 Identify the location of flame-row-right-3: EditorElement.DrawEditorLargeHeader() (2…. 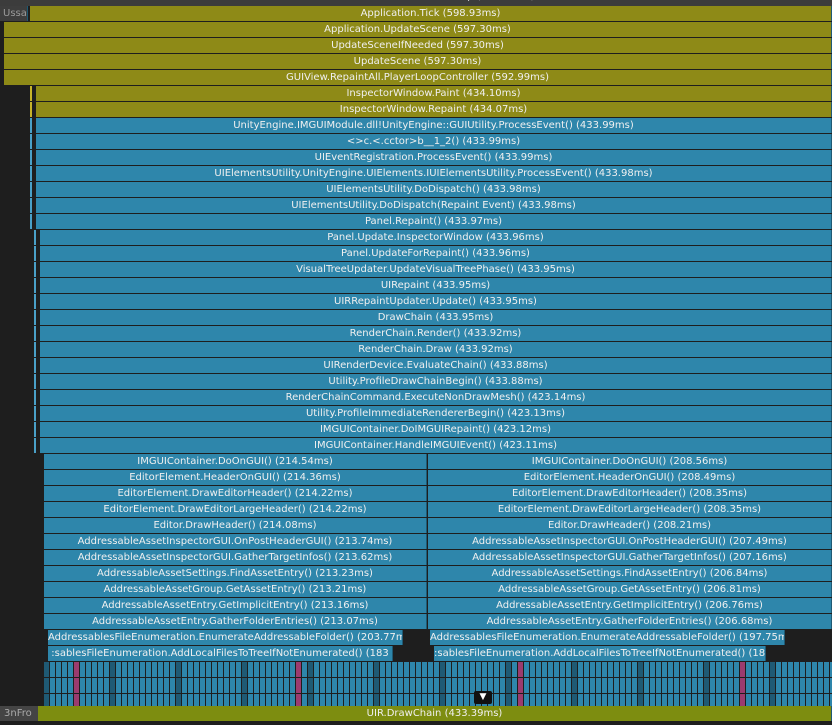
(630, 509).